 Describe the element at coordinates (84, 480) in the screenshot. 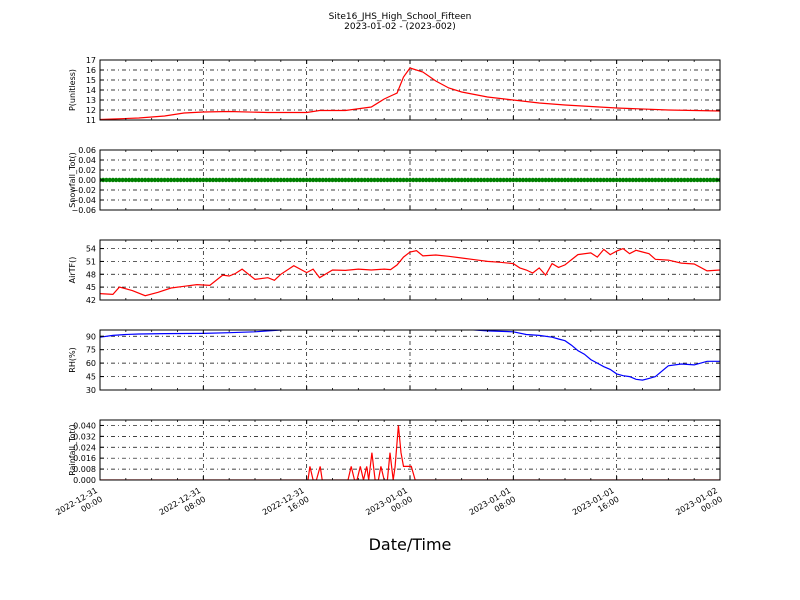

I see `y-tick-label: 0.000` at that location.